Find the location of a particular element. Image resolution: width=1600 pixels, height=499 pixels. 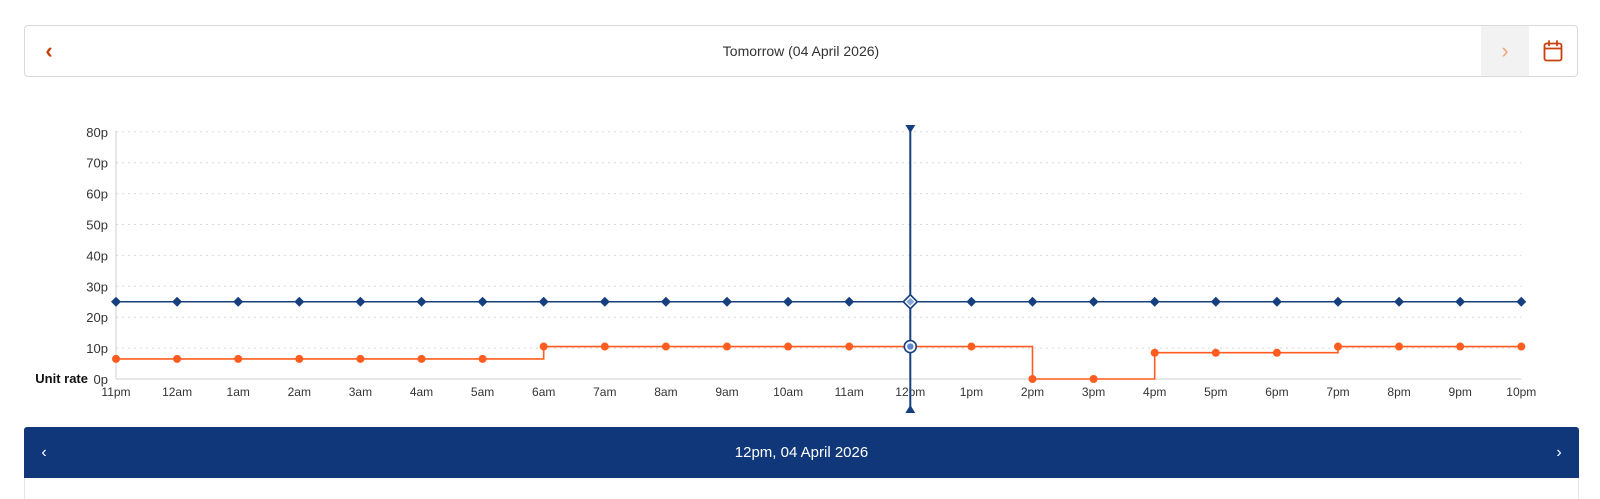

x-tick-label: 1am is located at coordinates (238, 392).